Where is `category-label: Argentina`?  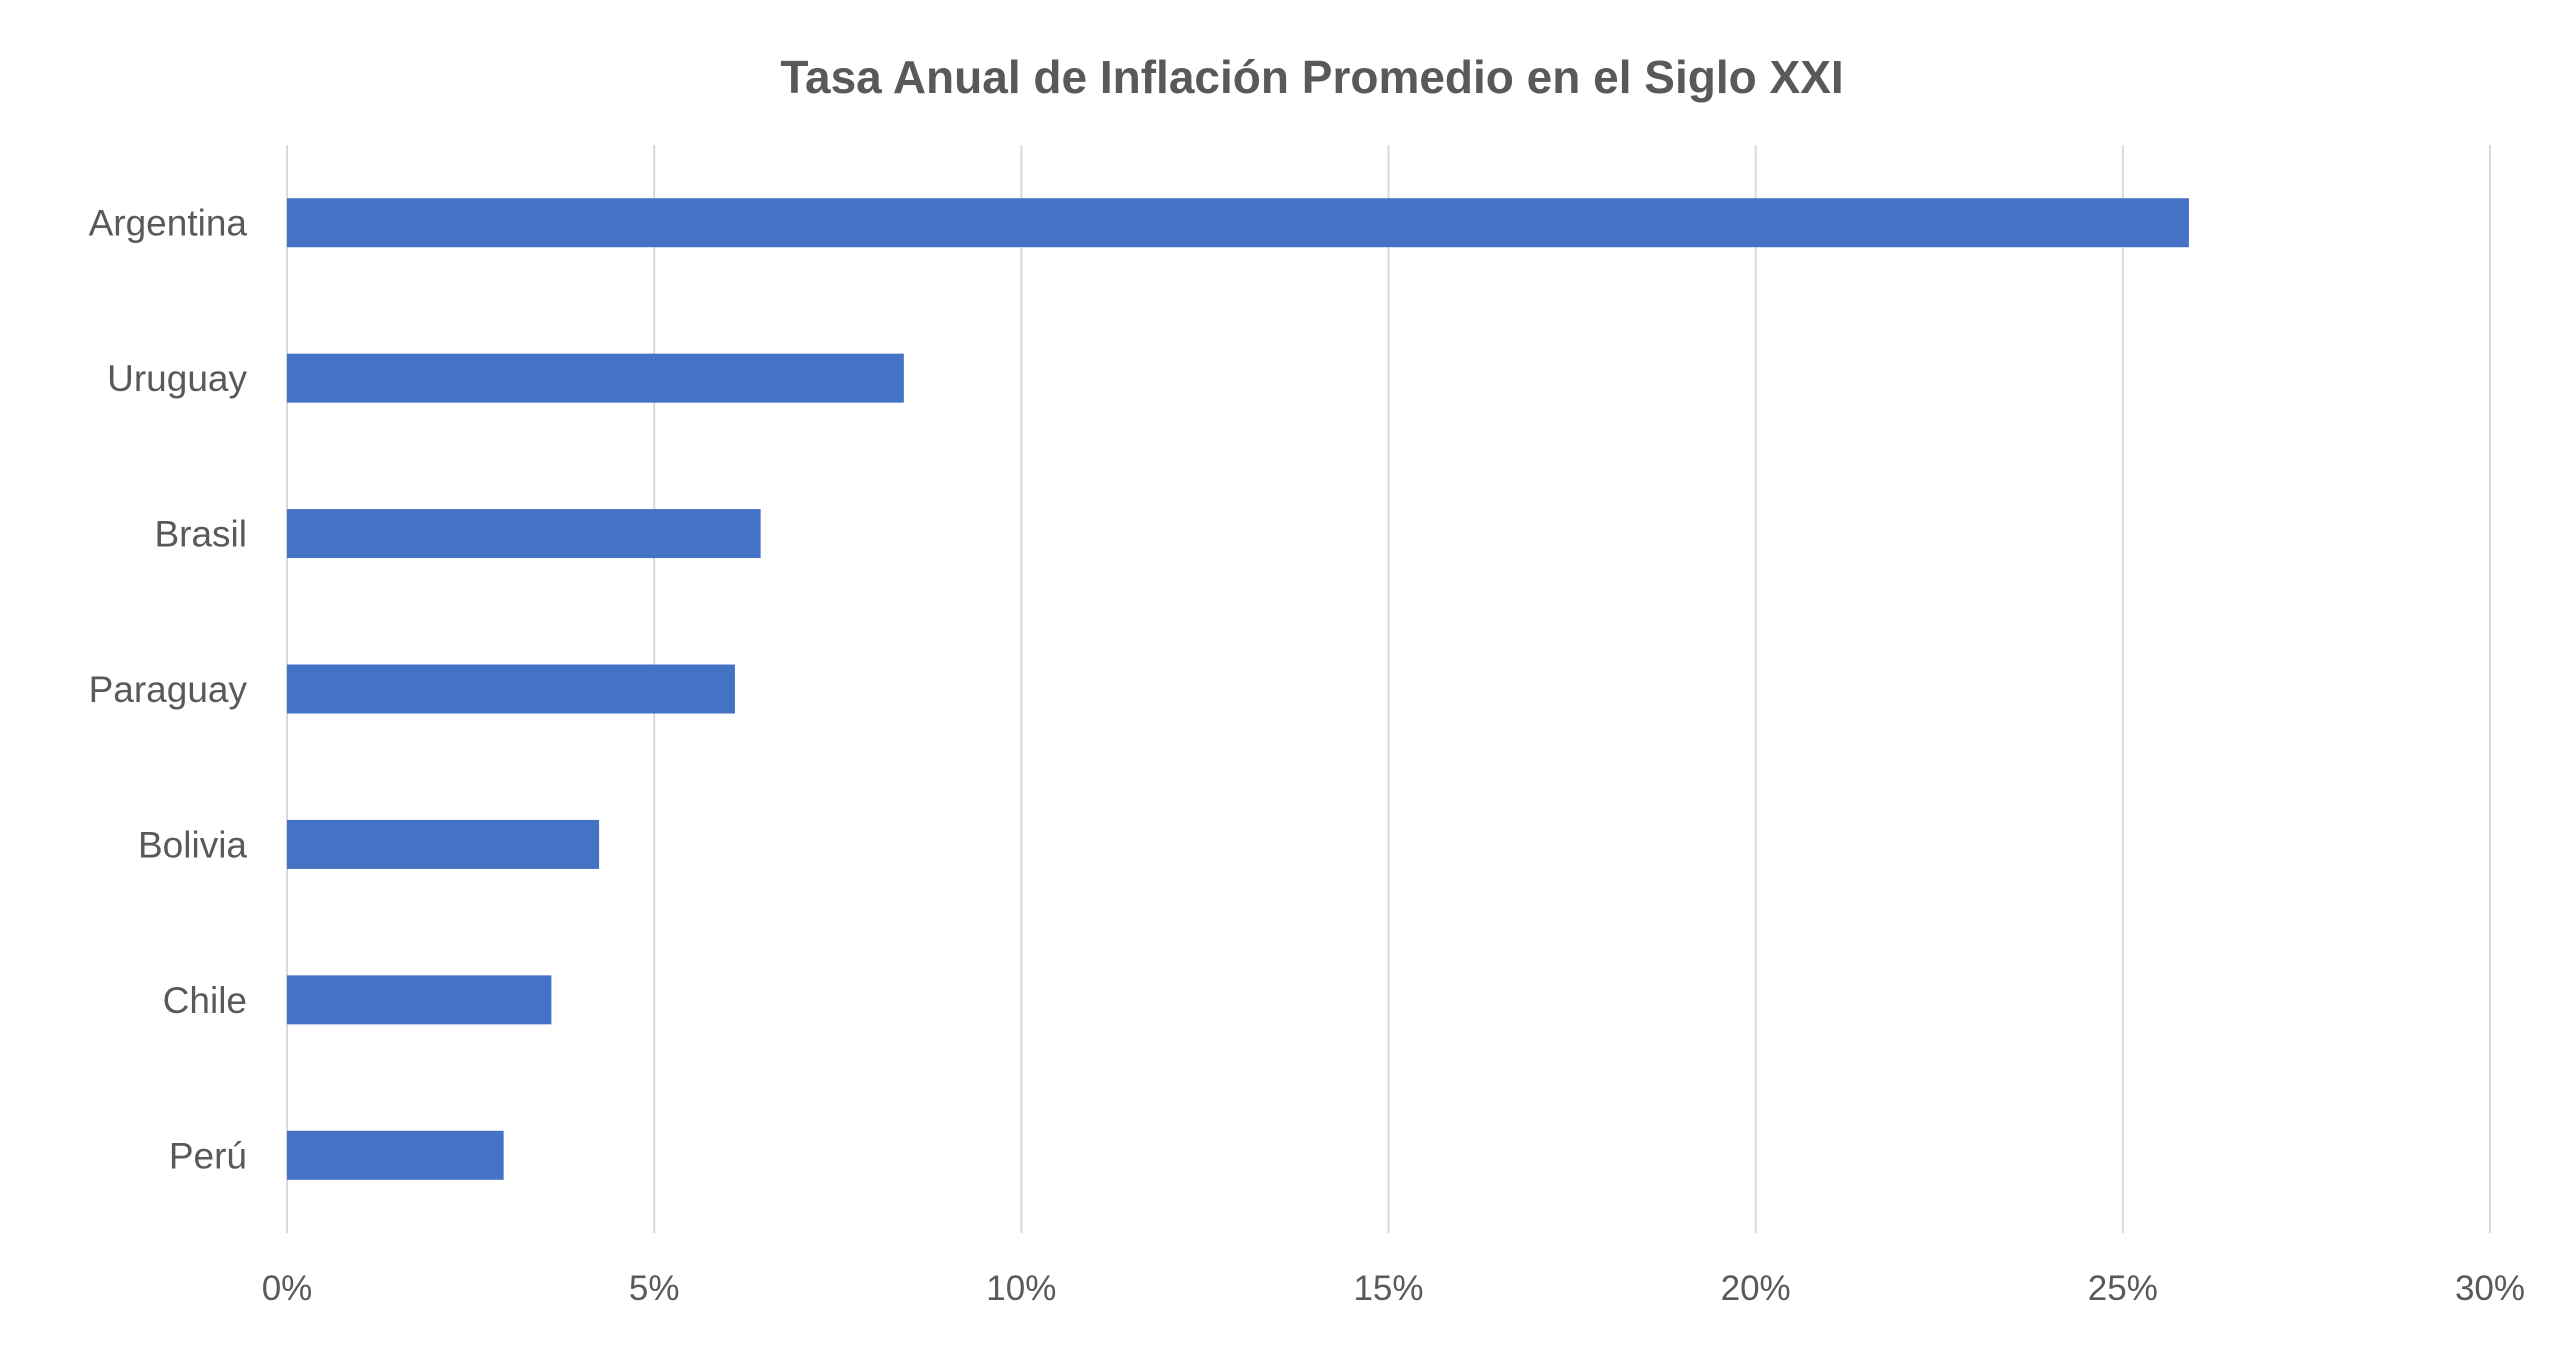 category-label: Argentina is located at coordinates (168, 223).